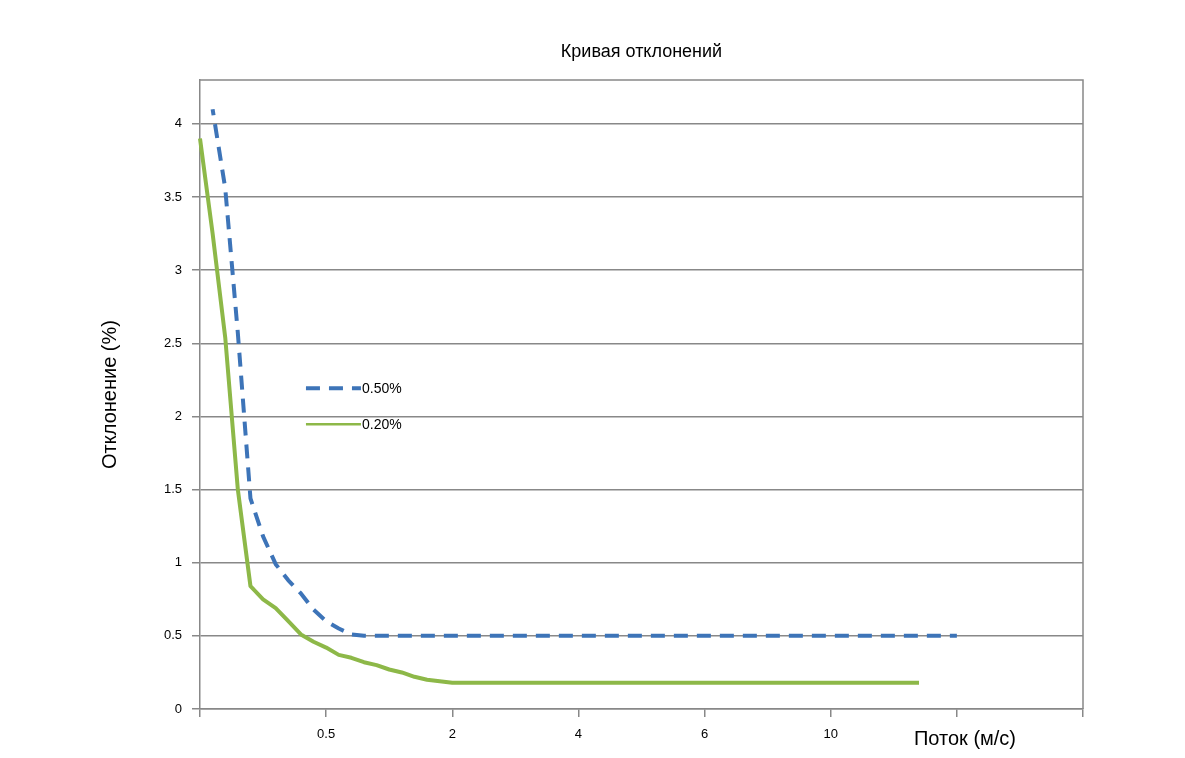  I want to click on x-tick-label: 4, so click(578, 734).